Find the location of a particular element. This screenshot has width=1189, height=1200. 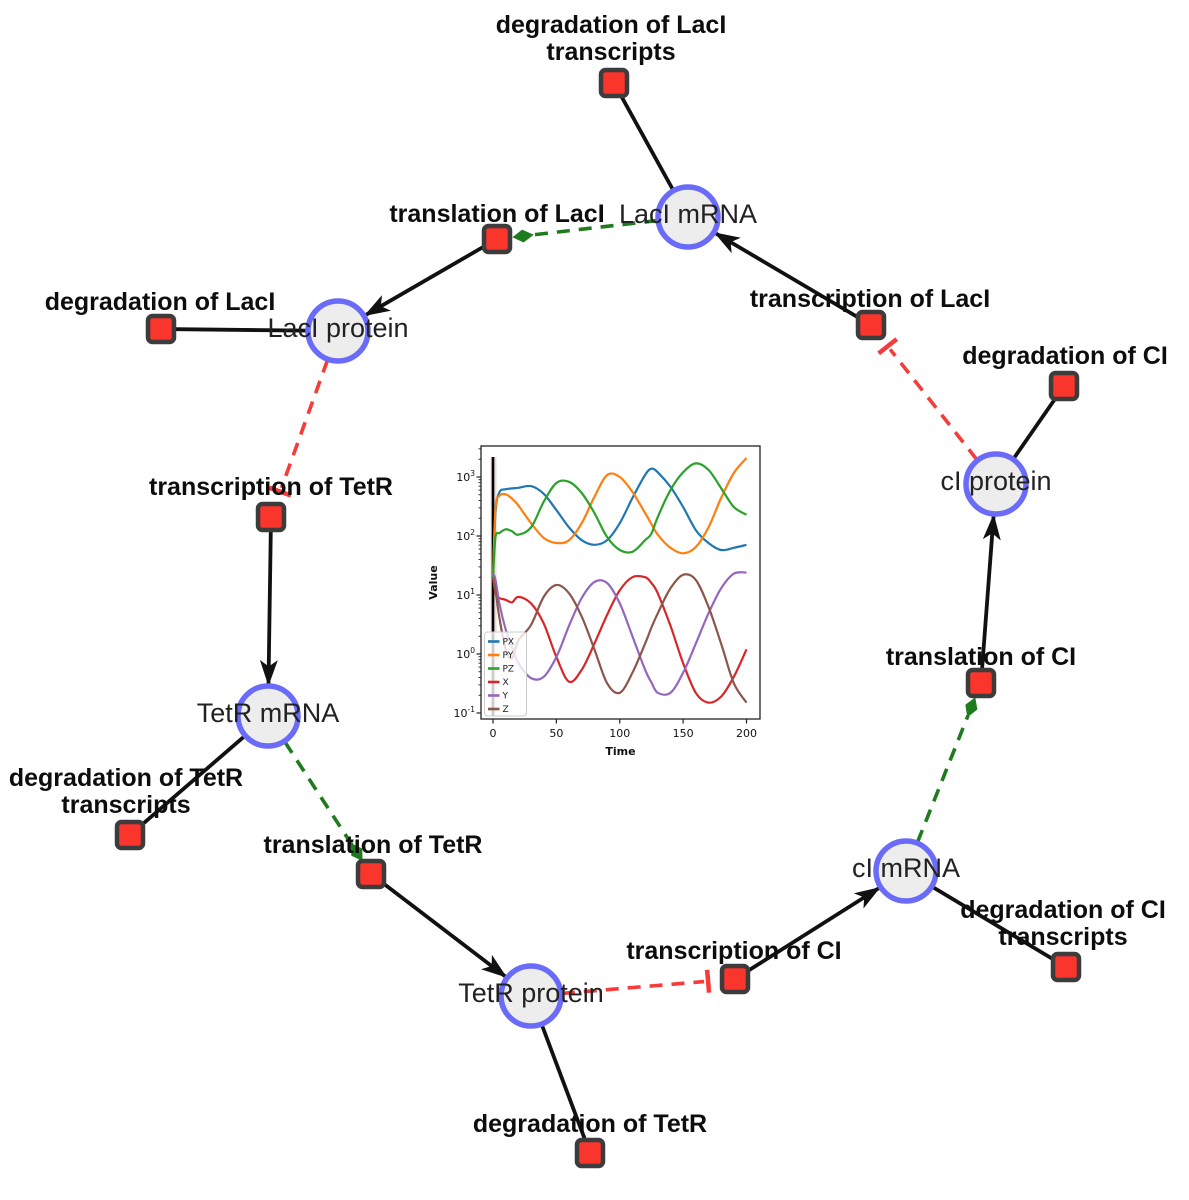

series-line-PY is located at coordinates (619, 517).